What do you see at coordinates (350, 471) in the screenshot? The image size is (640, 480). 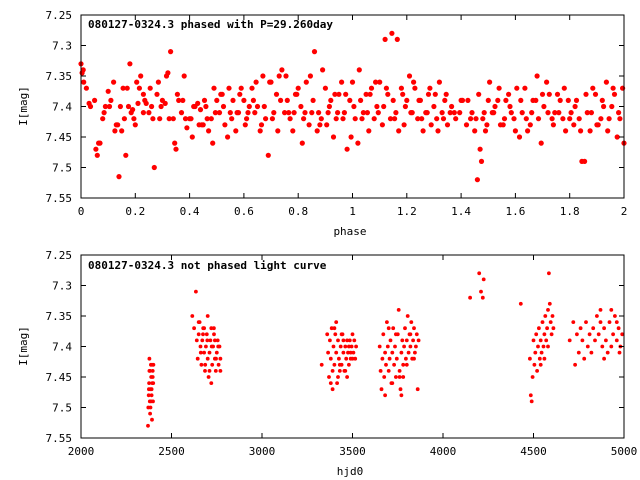 I see `x-axis-label-unphased: hjd0` at bounding box center [350, 471].